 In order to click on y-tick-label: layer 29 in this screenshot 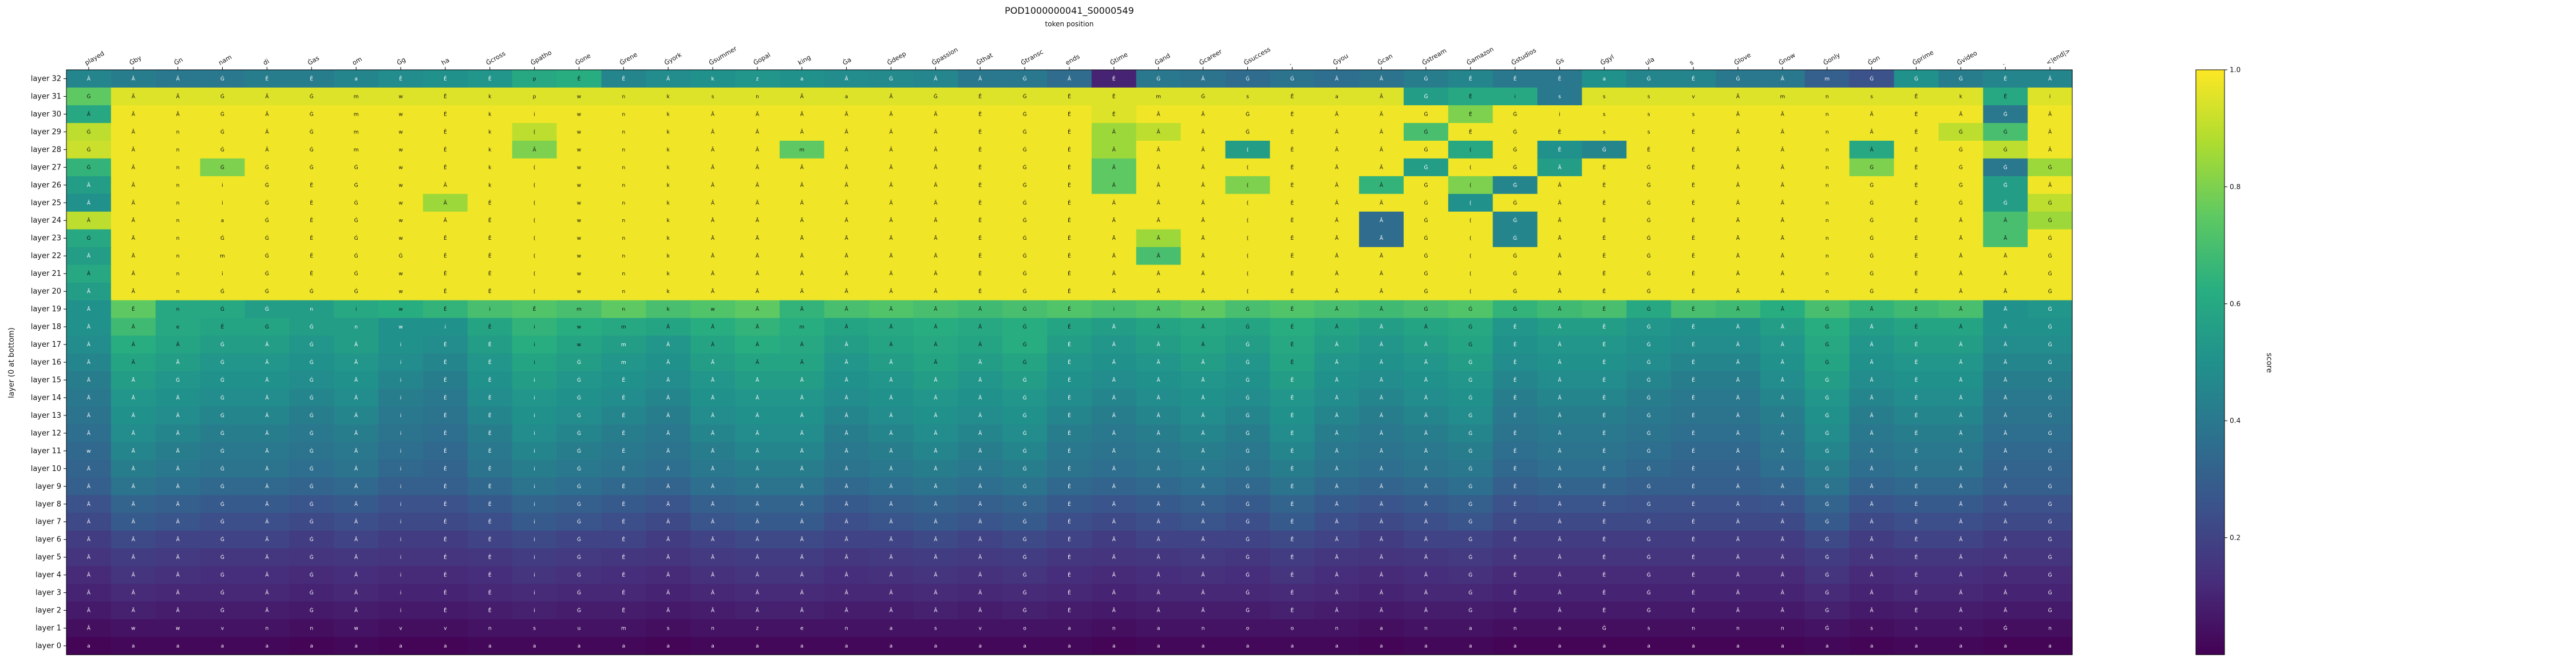, I will do `click(46, 132)`.